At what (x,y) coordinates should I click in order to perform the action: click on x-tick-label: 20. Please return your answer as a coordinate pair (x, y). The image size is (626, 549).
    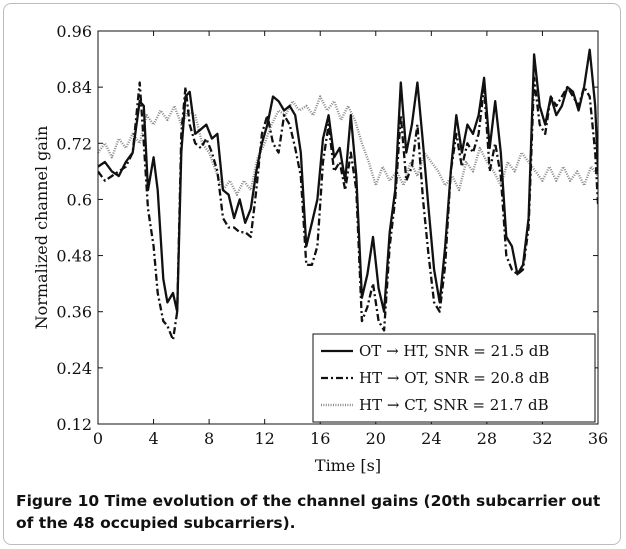
    Looking at the image, I should click on (376, 438).